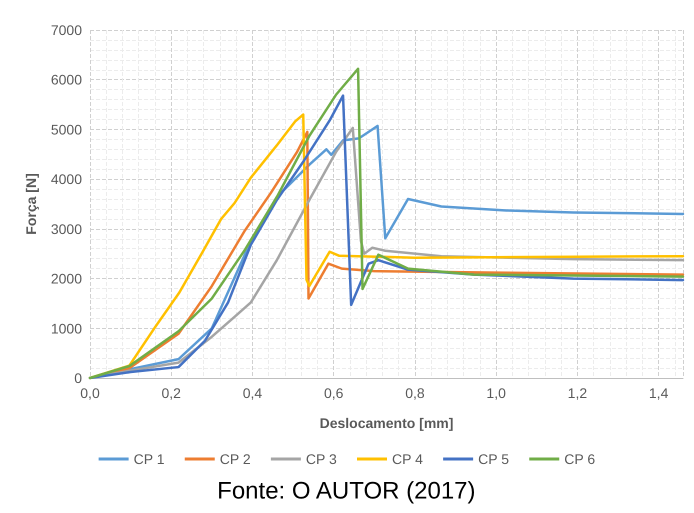 Image resolution: width=694 pixels, height=513 pixels. Describe the element at coordinates (252, 393) in the screenshot. I see `x-tick-label: 0,4` at that location.